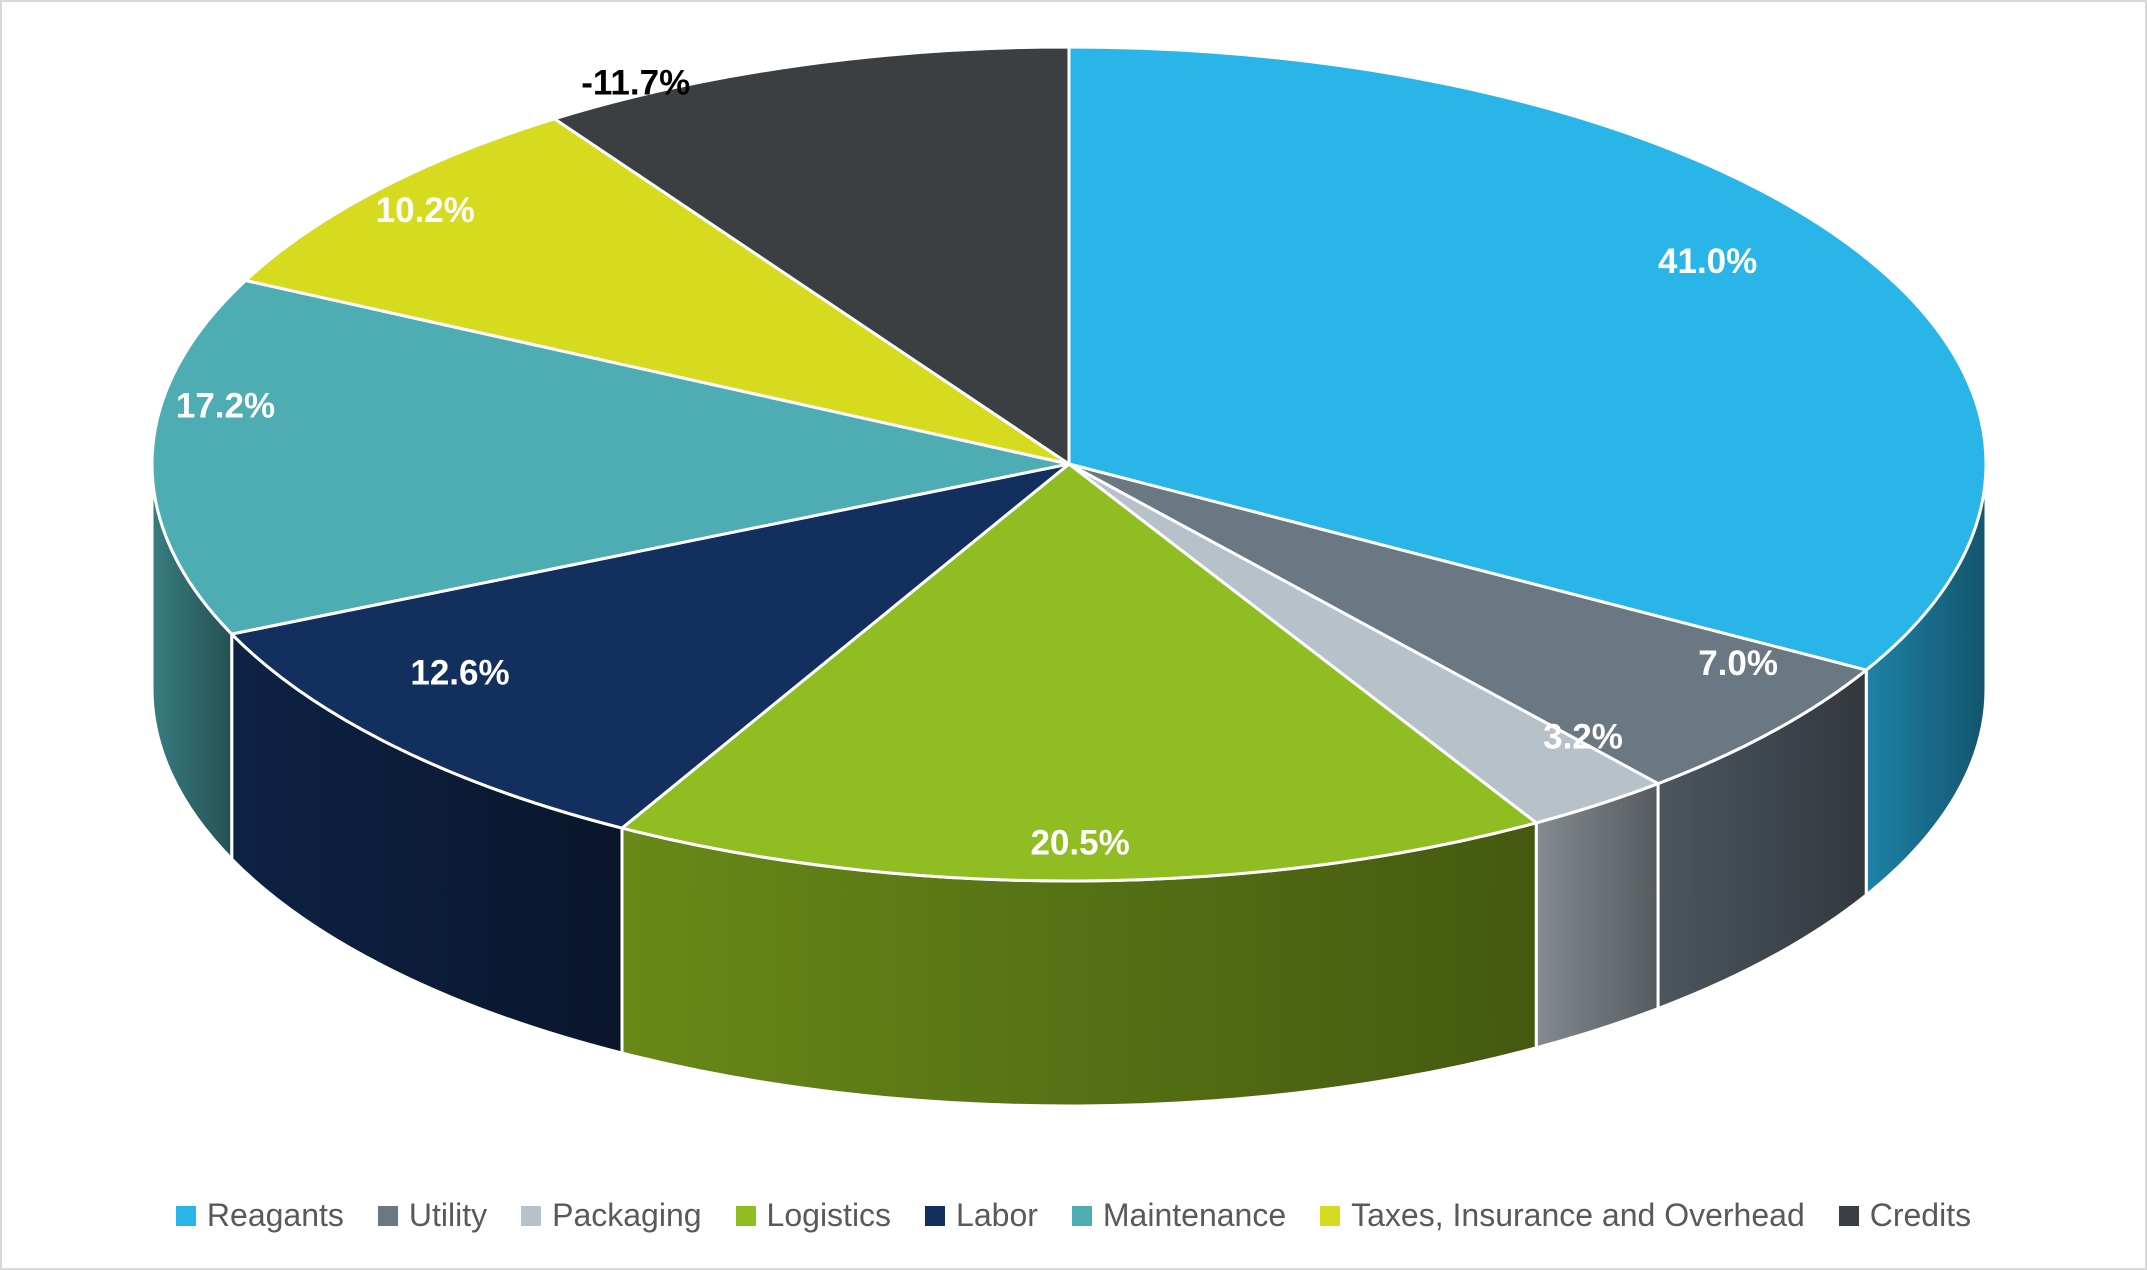 Image resolution: width=2147 pixels, height=1270 pixels. Describe the element at coordinates (1707, 261) in the screenshot. I see `slice-label: 41.0%` at that location.